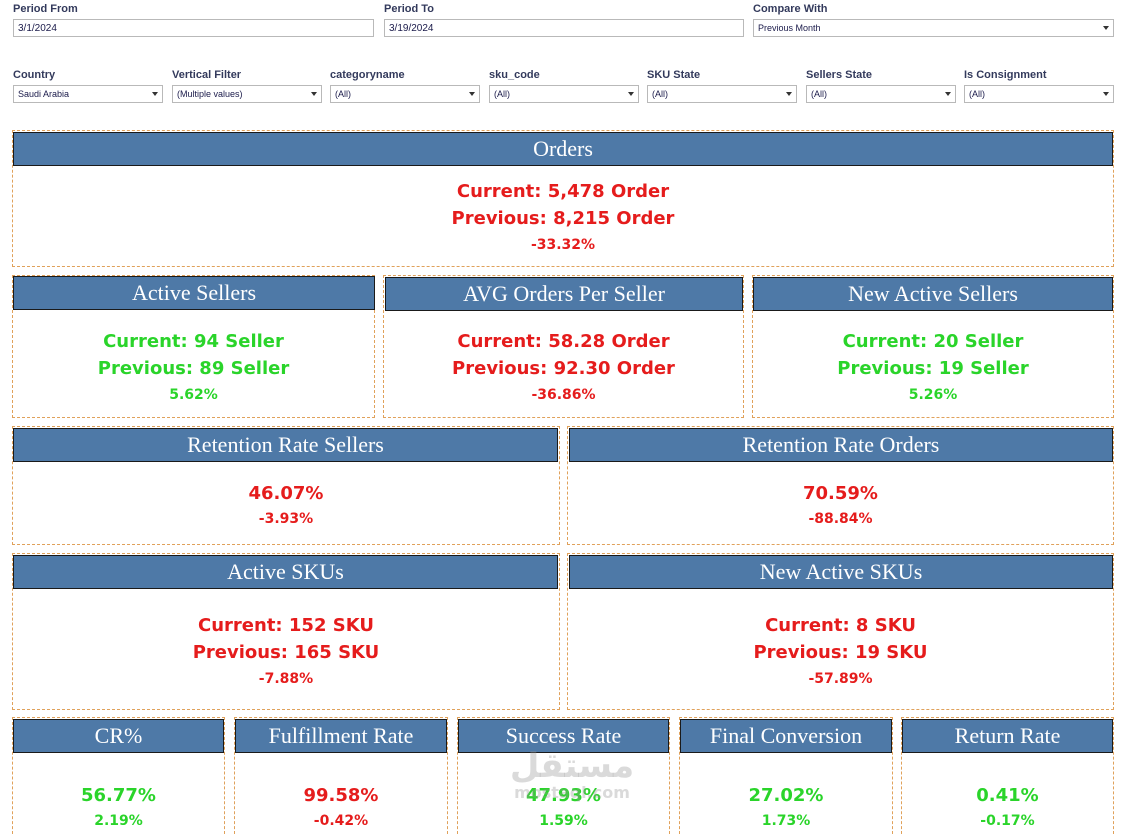 Image resolution: width=1137 pixels, height=835 pixels. I want to click on fulfillment-rate-title: Fulfillment Rate, so click(341, 736).